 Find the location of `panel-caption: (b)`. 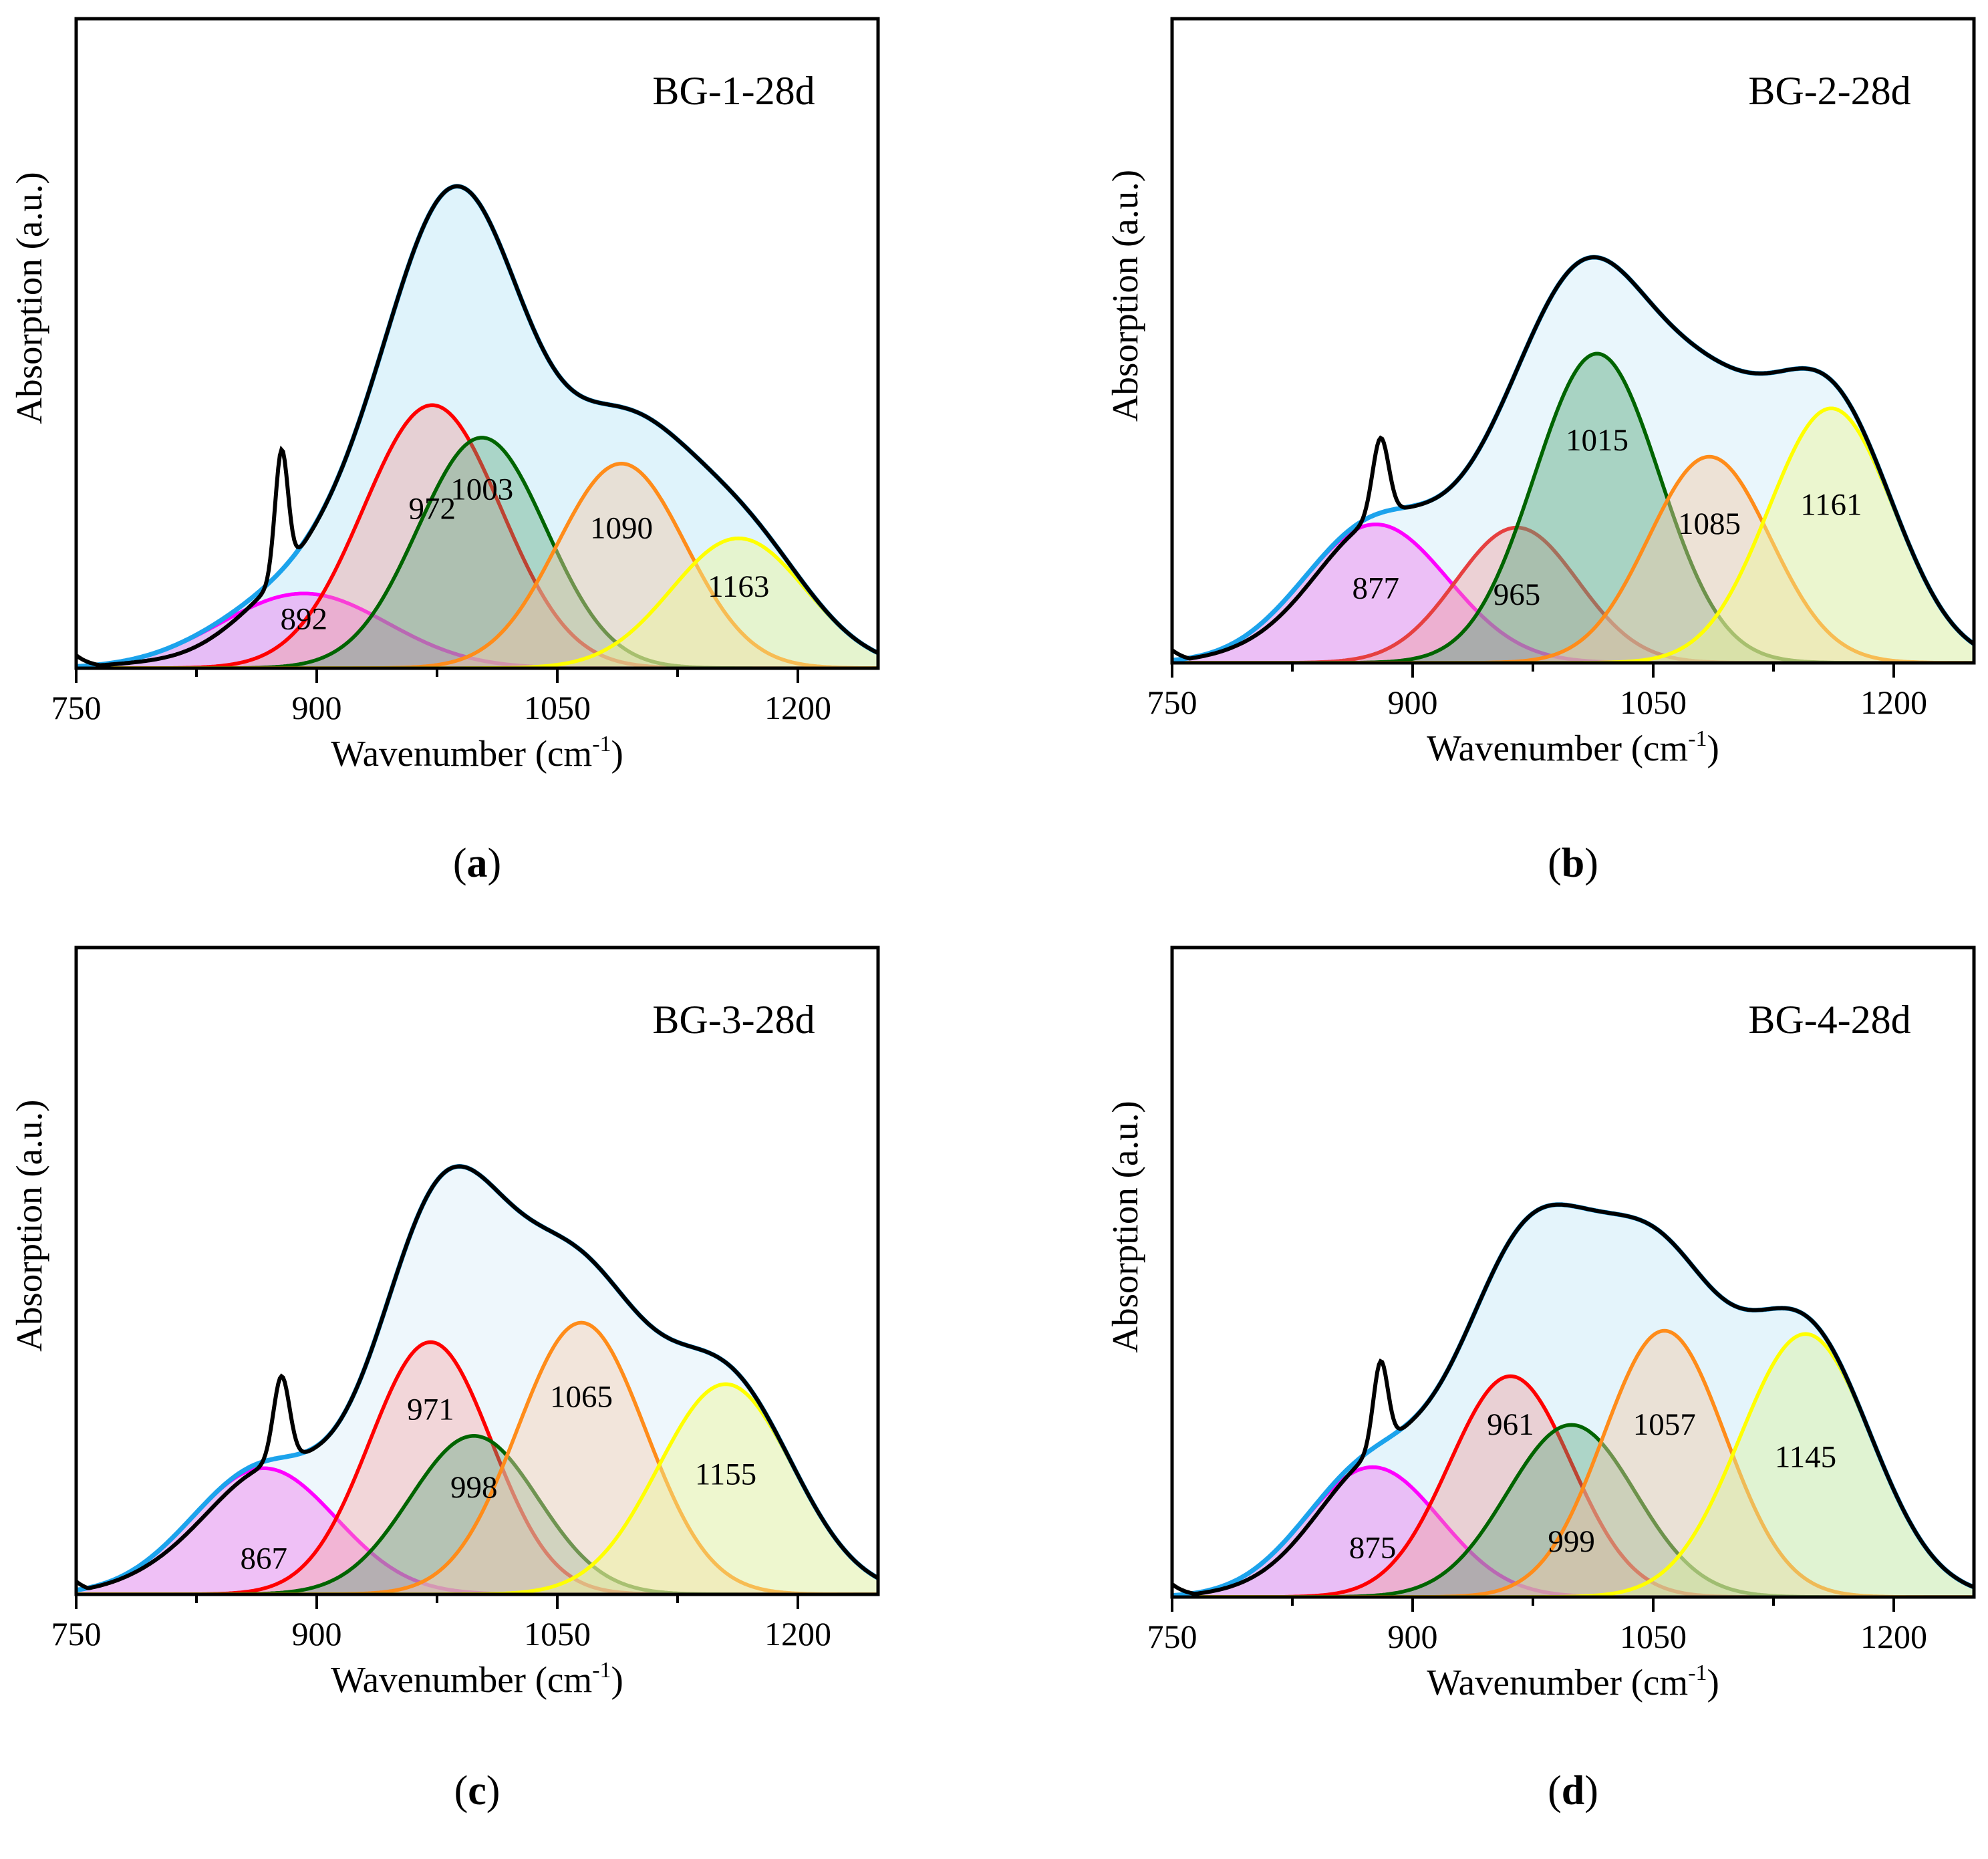

panel-caption: (b) is located at coordinates (1573, 864).